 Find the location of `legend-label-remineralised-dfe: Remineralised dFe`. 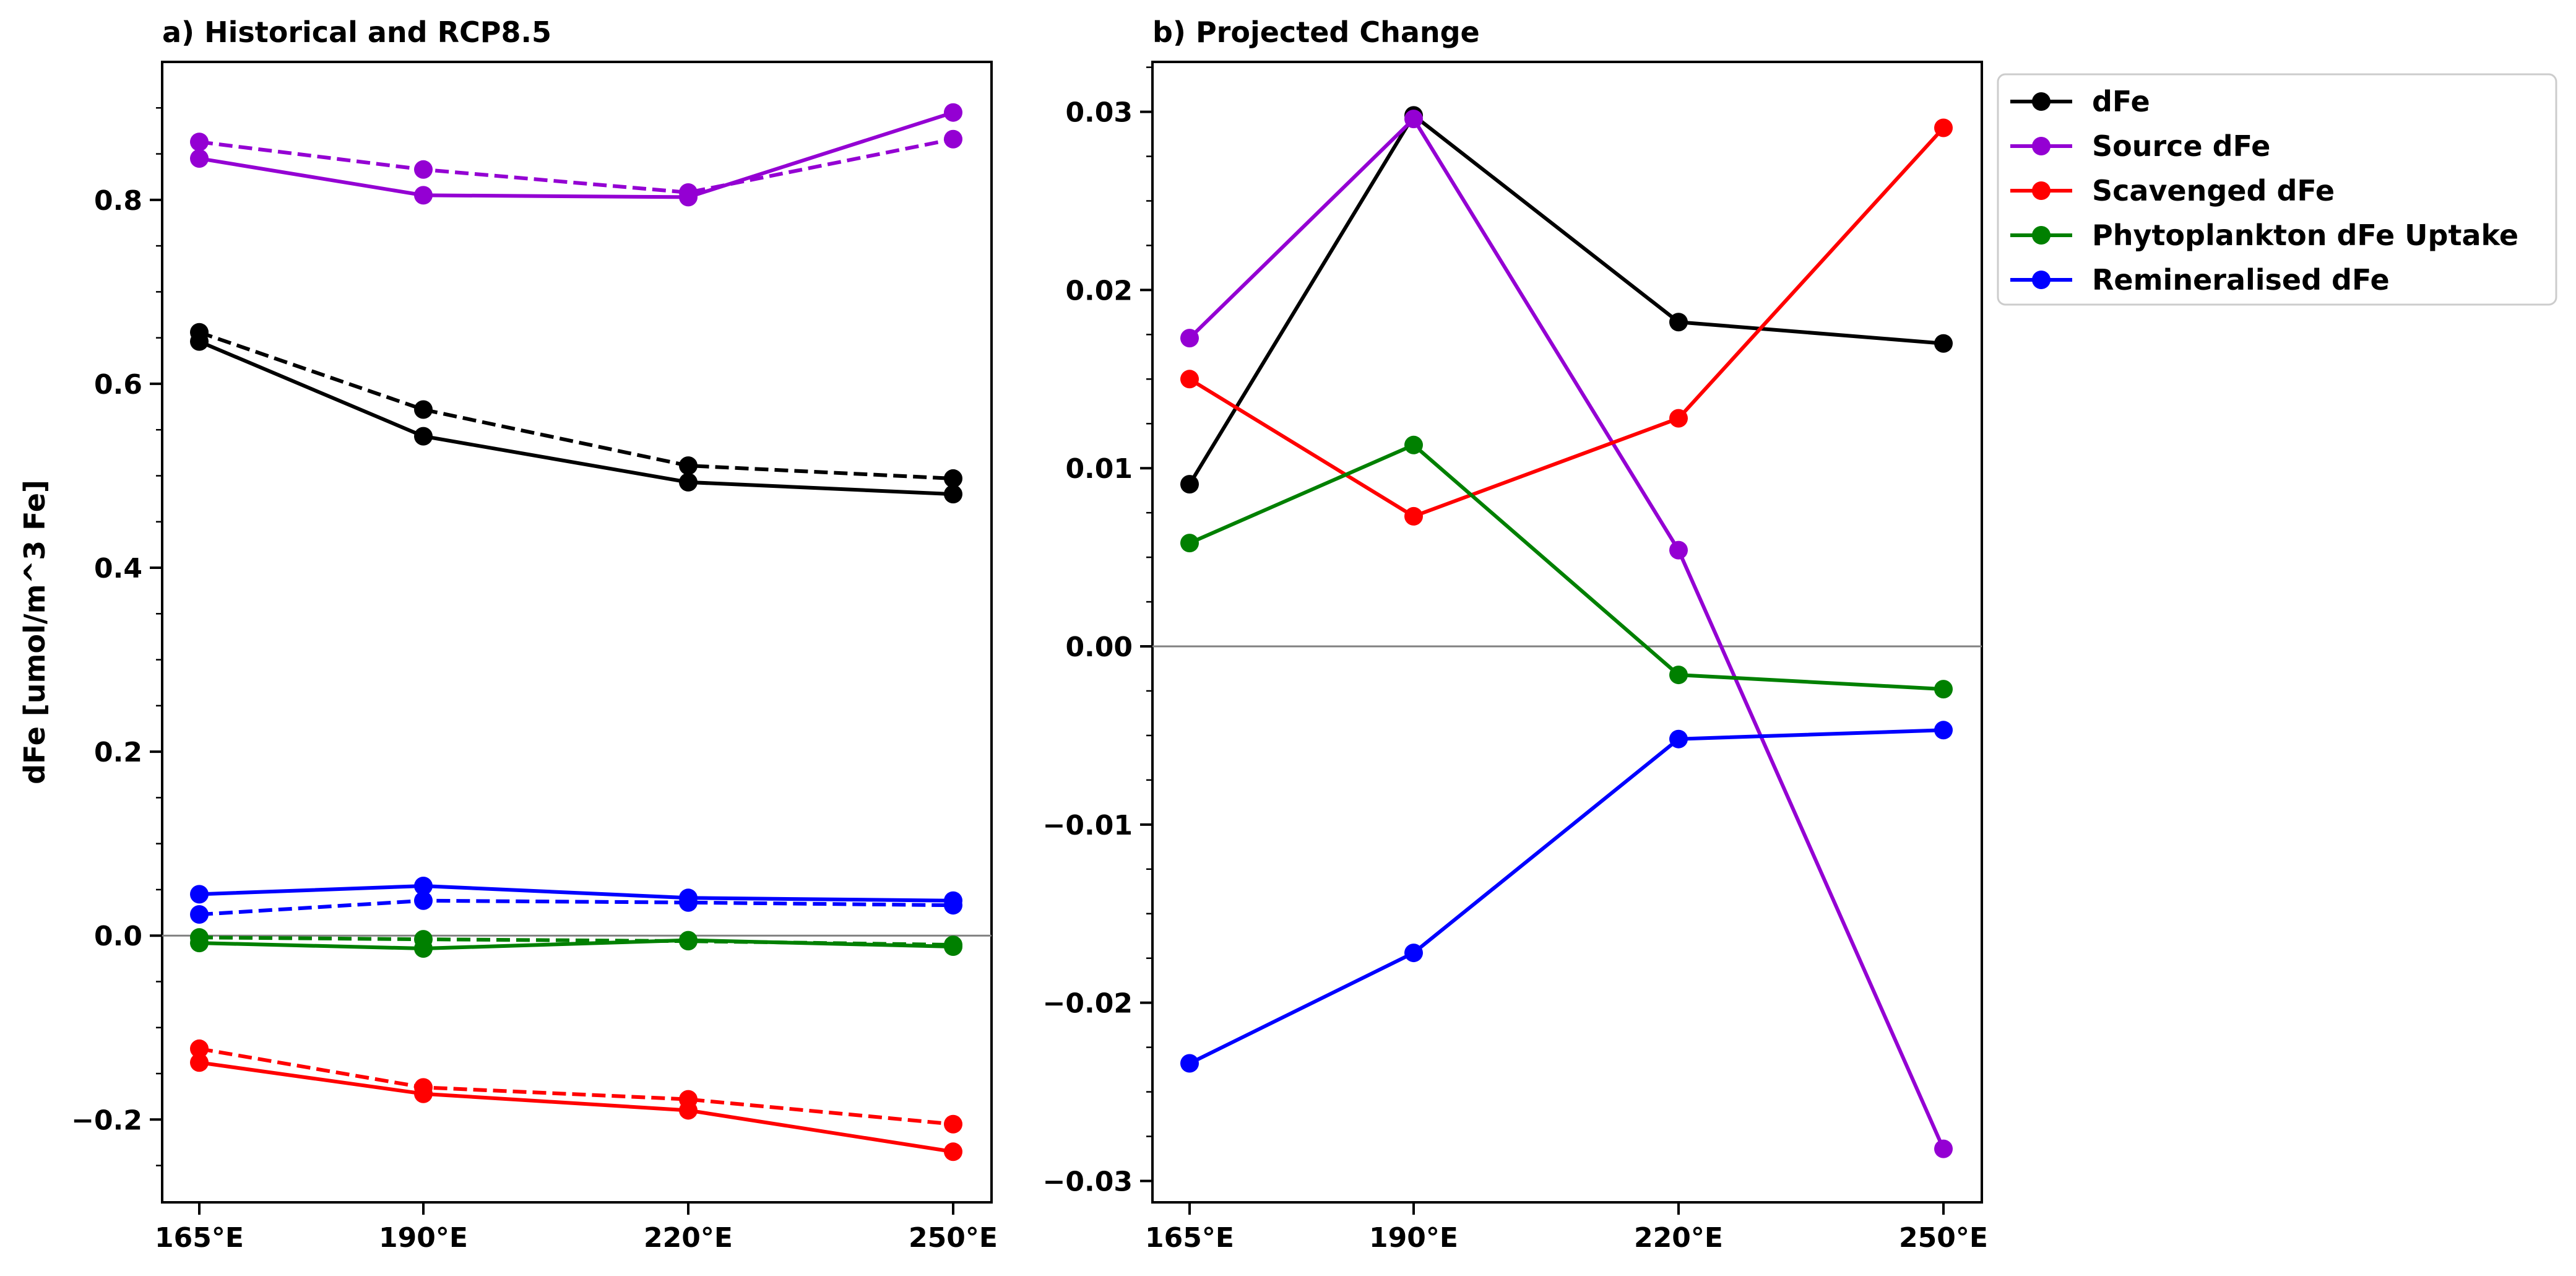

legend-label-remineralised-dfe: Remineralised dFe is located at coordinates (2241, 280).